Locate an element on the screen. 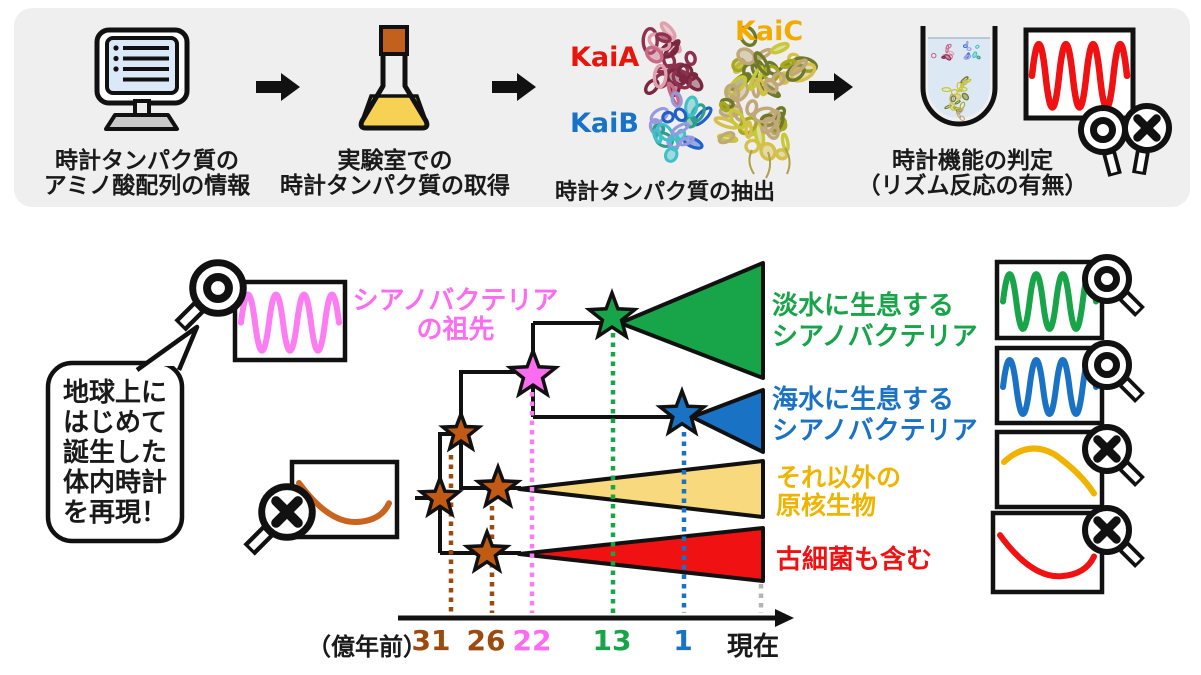  other-prokaryotes-triangle is located at coordinates (641, 489).